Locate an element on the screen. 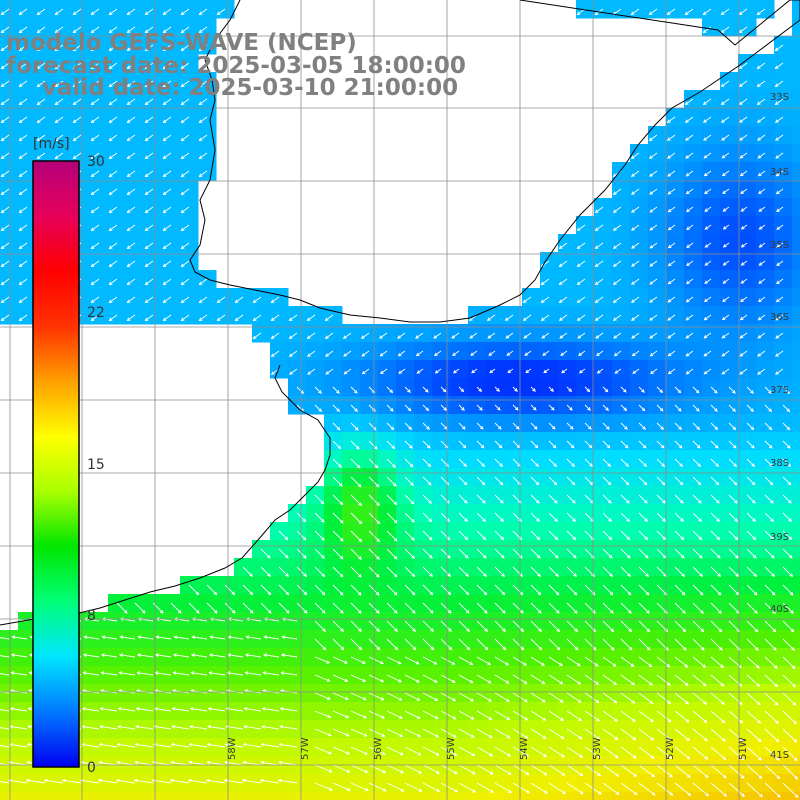 This screenshot has height=800, width=800. lon-label: 51W is located at coordinates (743, 748).